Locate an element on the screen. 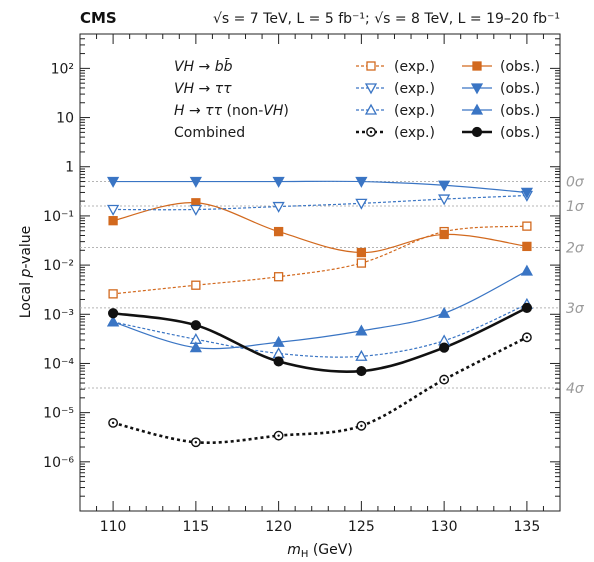 The width and height of the screenshot is (594, 562). sigma-label: 0σ is located at coordinates (575, 183).